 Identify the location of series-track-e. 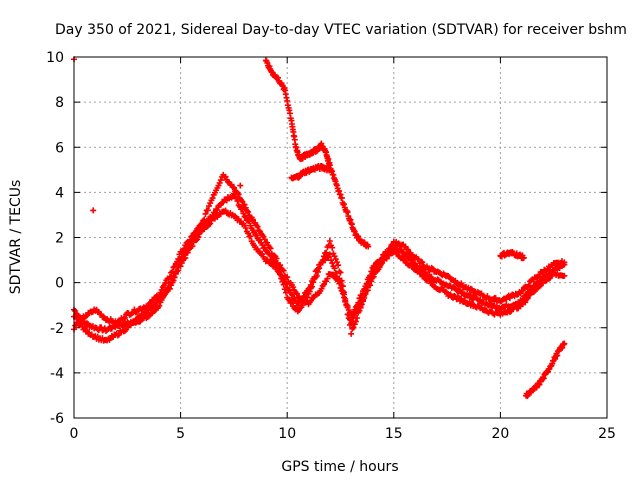
(310, 172).